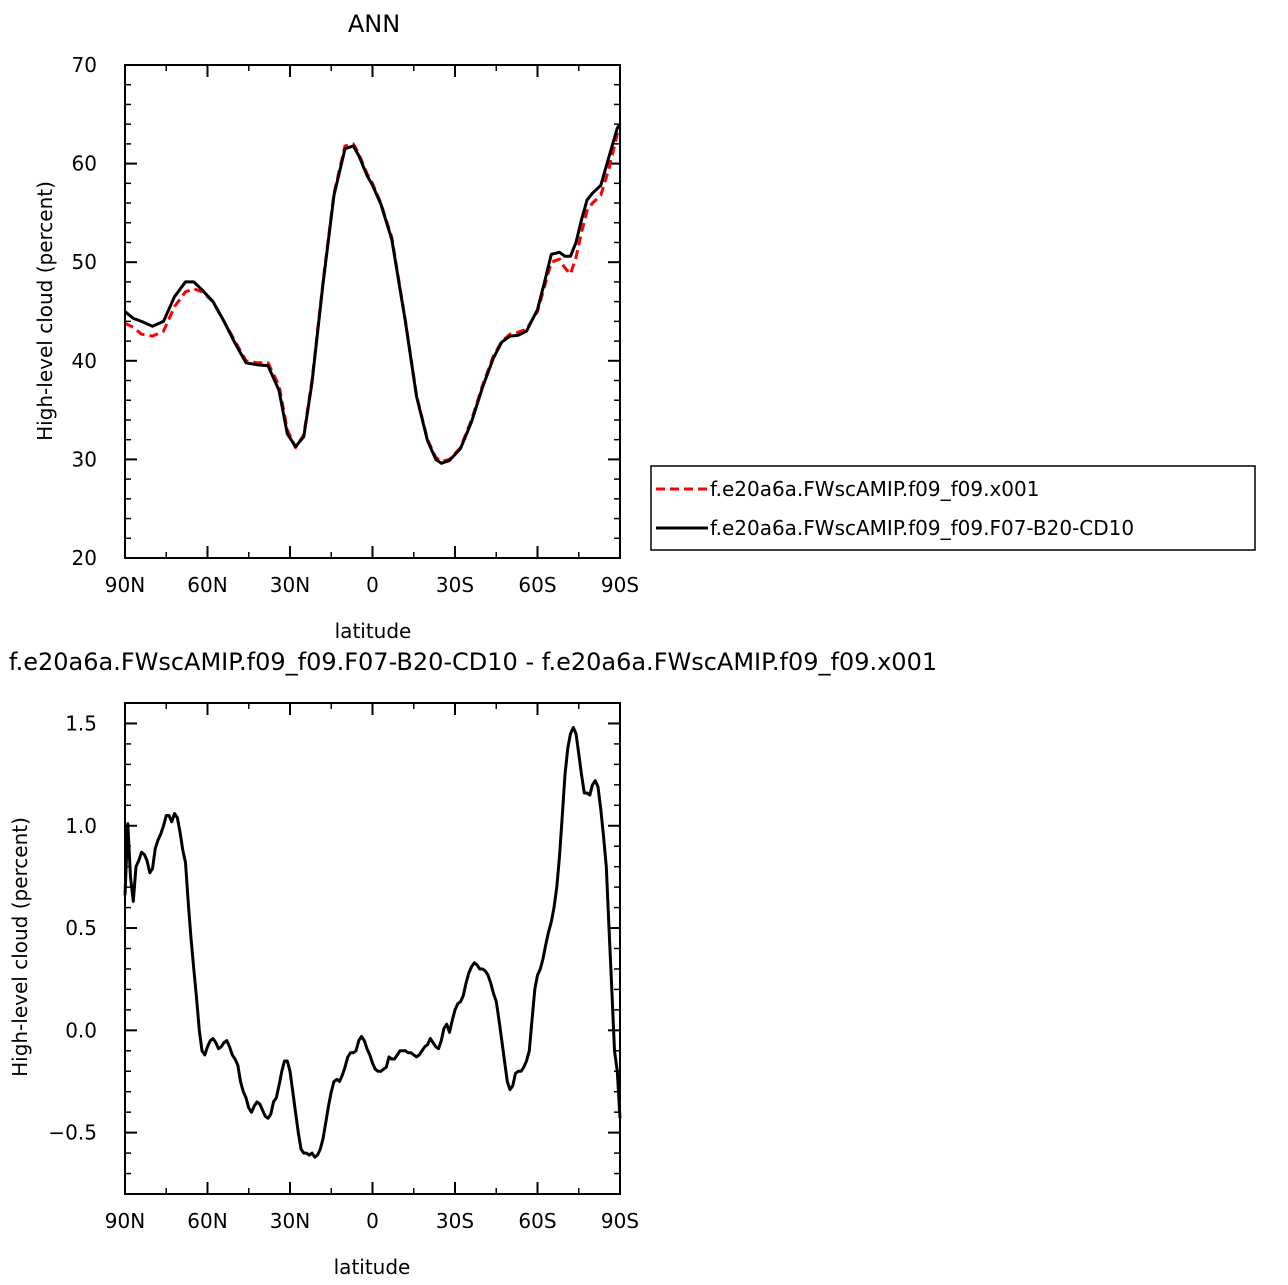 This screenshot has width=1288, height=1285. I want to click on y-tick-label: 30, so click(84, 459).